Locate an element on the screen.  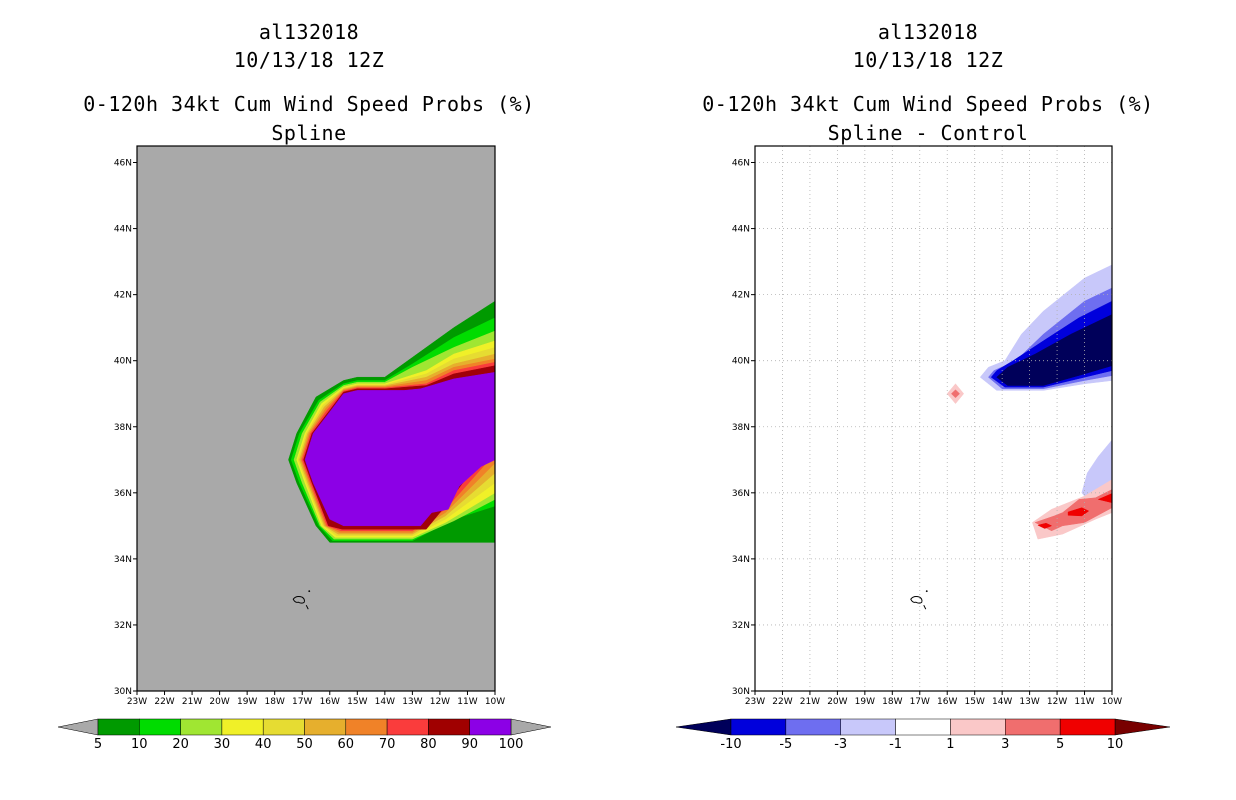
left-title-date: 10/13/18 12Z is located at coordinates (309, 60).